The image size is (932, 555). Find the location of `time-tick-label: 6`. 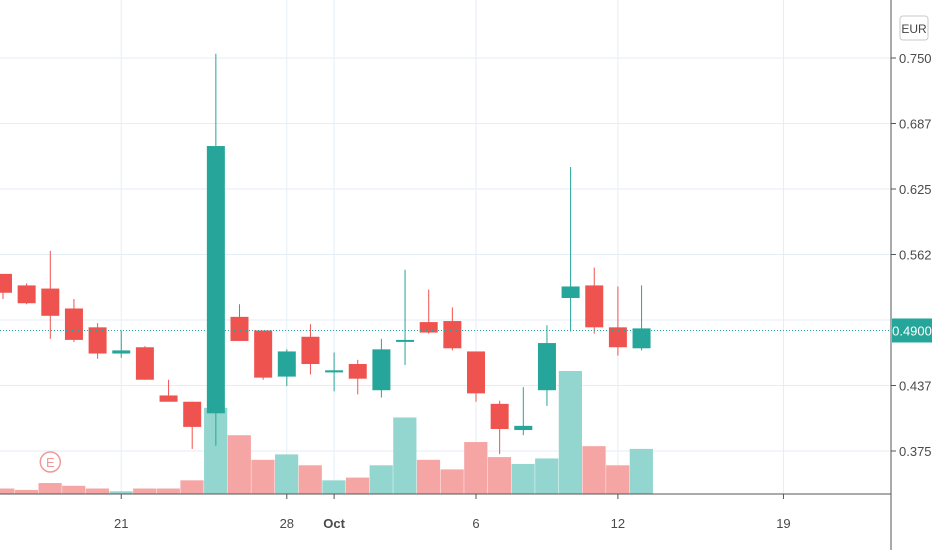

time-tick-label: 6 is located at coordinates (475, 523).